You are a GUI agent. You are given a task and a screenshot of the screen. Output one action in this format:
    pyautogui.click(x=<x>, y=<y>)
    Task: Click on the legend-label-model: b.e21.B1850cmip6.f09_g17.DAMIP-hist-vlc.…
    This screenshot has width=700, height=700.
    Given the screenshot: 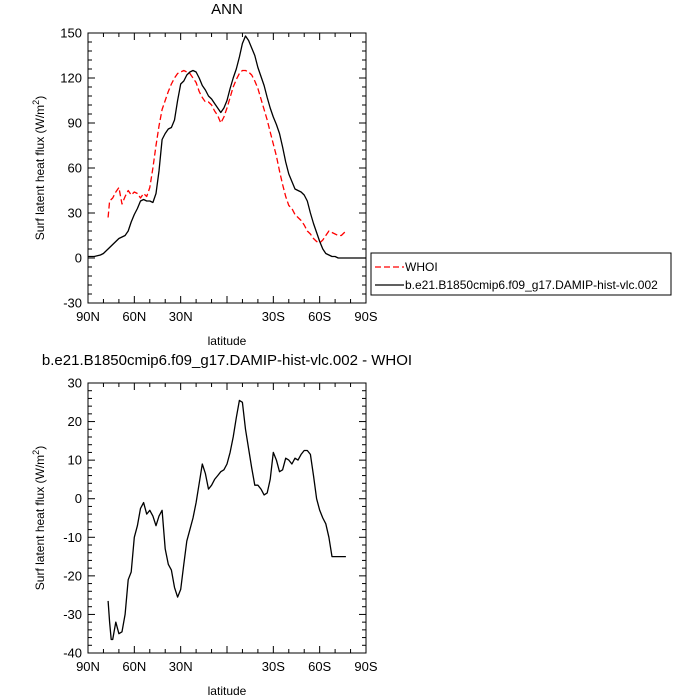 What is the action you would take?
    pyautogui.click(x=531, y=285)
    